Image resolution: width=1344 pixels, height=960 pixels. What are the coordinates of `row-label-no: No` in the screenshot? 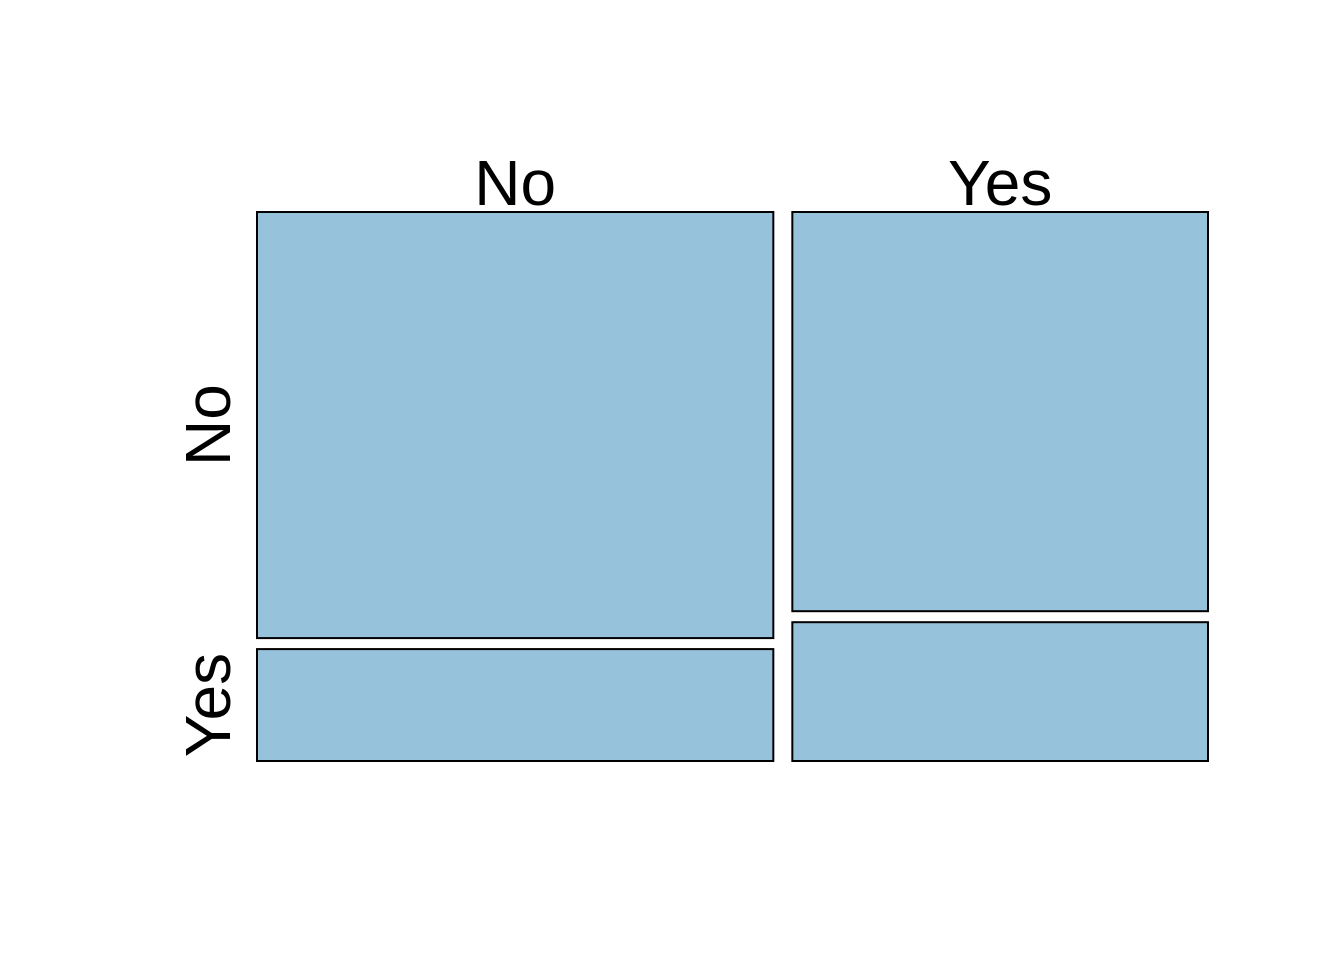 It's located at (208, 425).